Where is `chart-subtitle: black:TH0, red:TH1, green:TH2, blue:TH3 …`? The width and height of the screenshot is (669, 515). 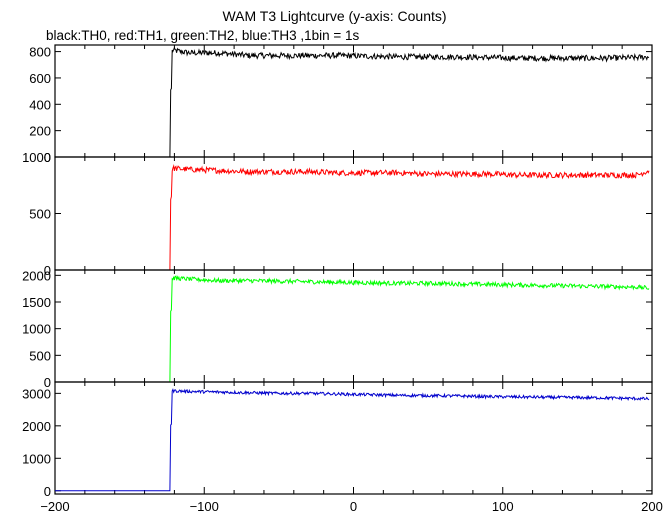 chart-subtitle: black:TH0, red:TH1, green:TH2, blue:TH3 … is located at coordinates (203, 35).